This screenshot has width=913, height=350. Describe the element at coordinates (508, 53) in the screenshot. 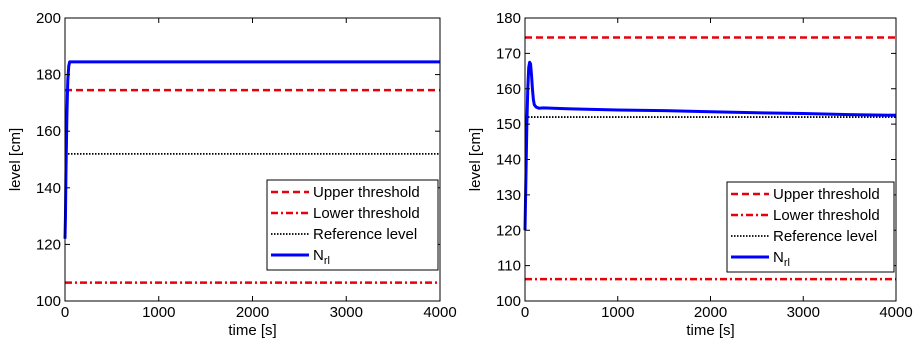

I see `y-tick-label: 170` at that location.